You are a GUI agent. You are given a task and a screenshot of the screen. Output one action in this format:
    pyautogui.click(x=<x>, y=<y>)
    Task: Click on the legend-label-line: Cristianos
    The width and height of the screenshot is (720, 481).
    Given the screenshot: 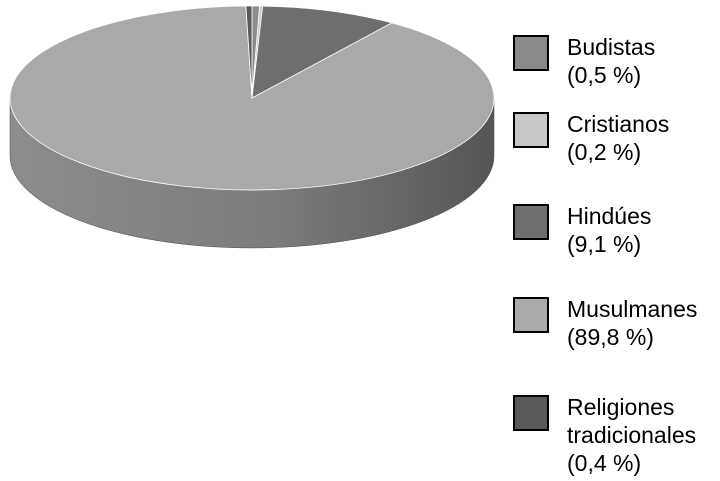 What is the action you would take?
    pyautogui.click(x=618, y=124)
    